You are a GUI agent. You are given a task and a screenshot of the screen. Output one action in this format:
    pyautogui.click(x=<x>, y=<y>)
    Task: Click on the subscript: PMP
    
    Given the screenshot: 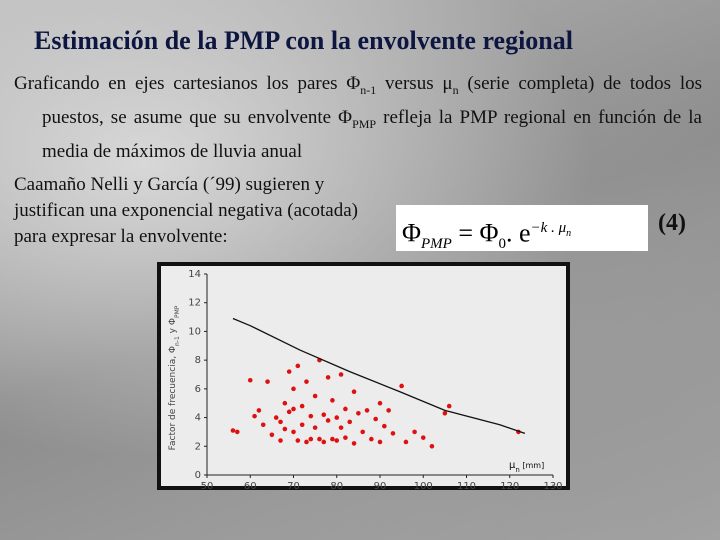 What is the action you would take?
    pyautogui.click(x=364, y=123)
    